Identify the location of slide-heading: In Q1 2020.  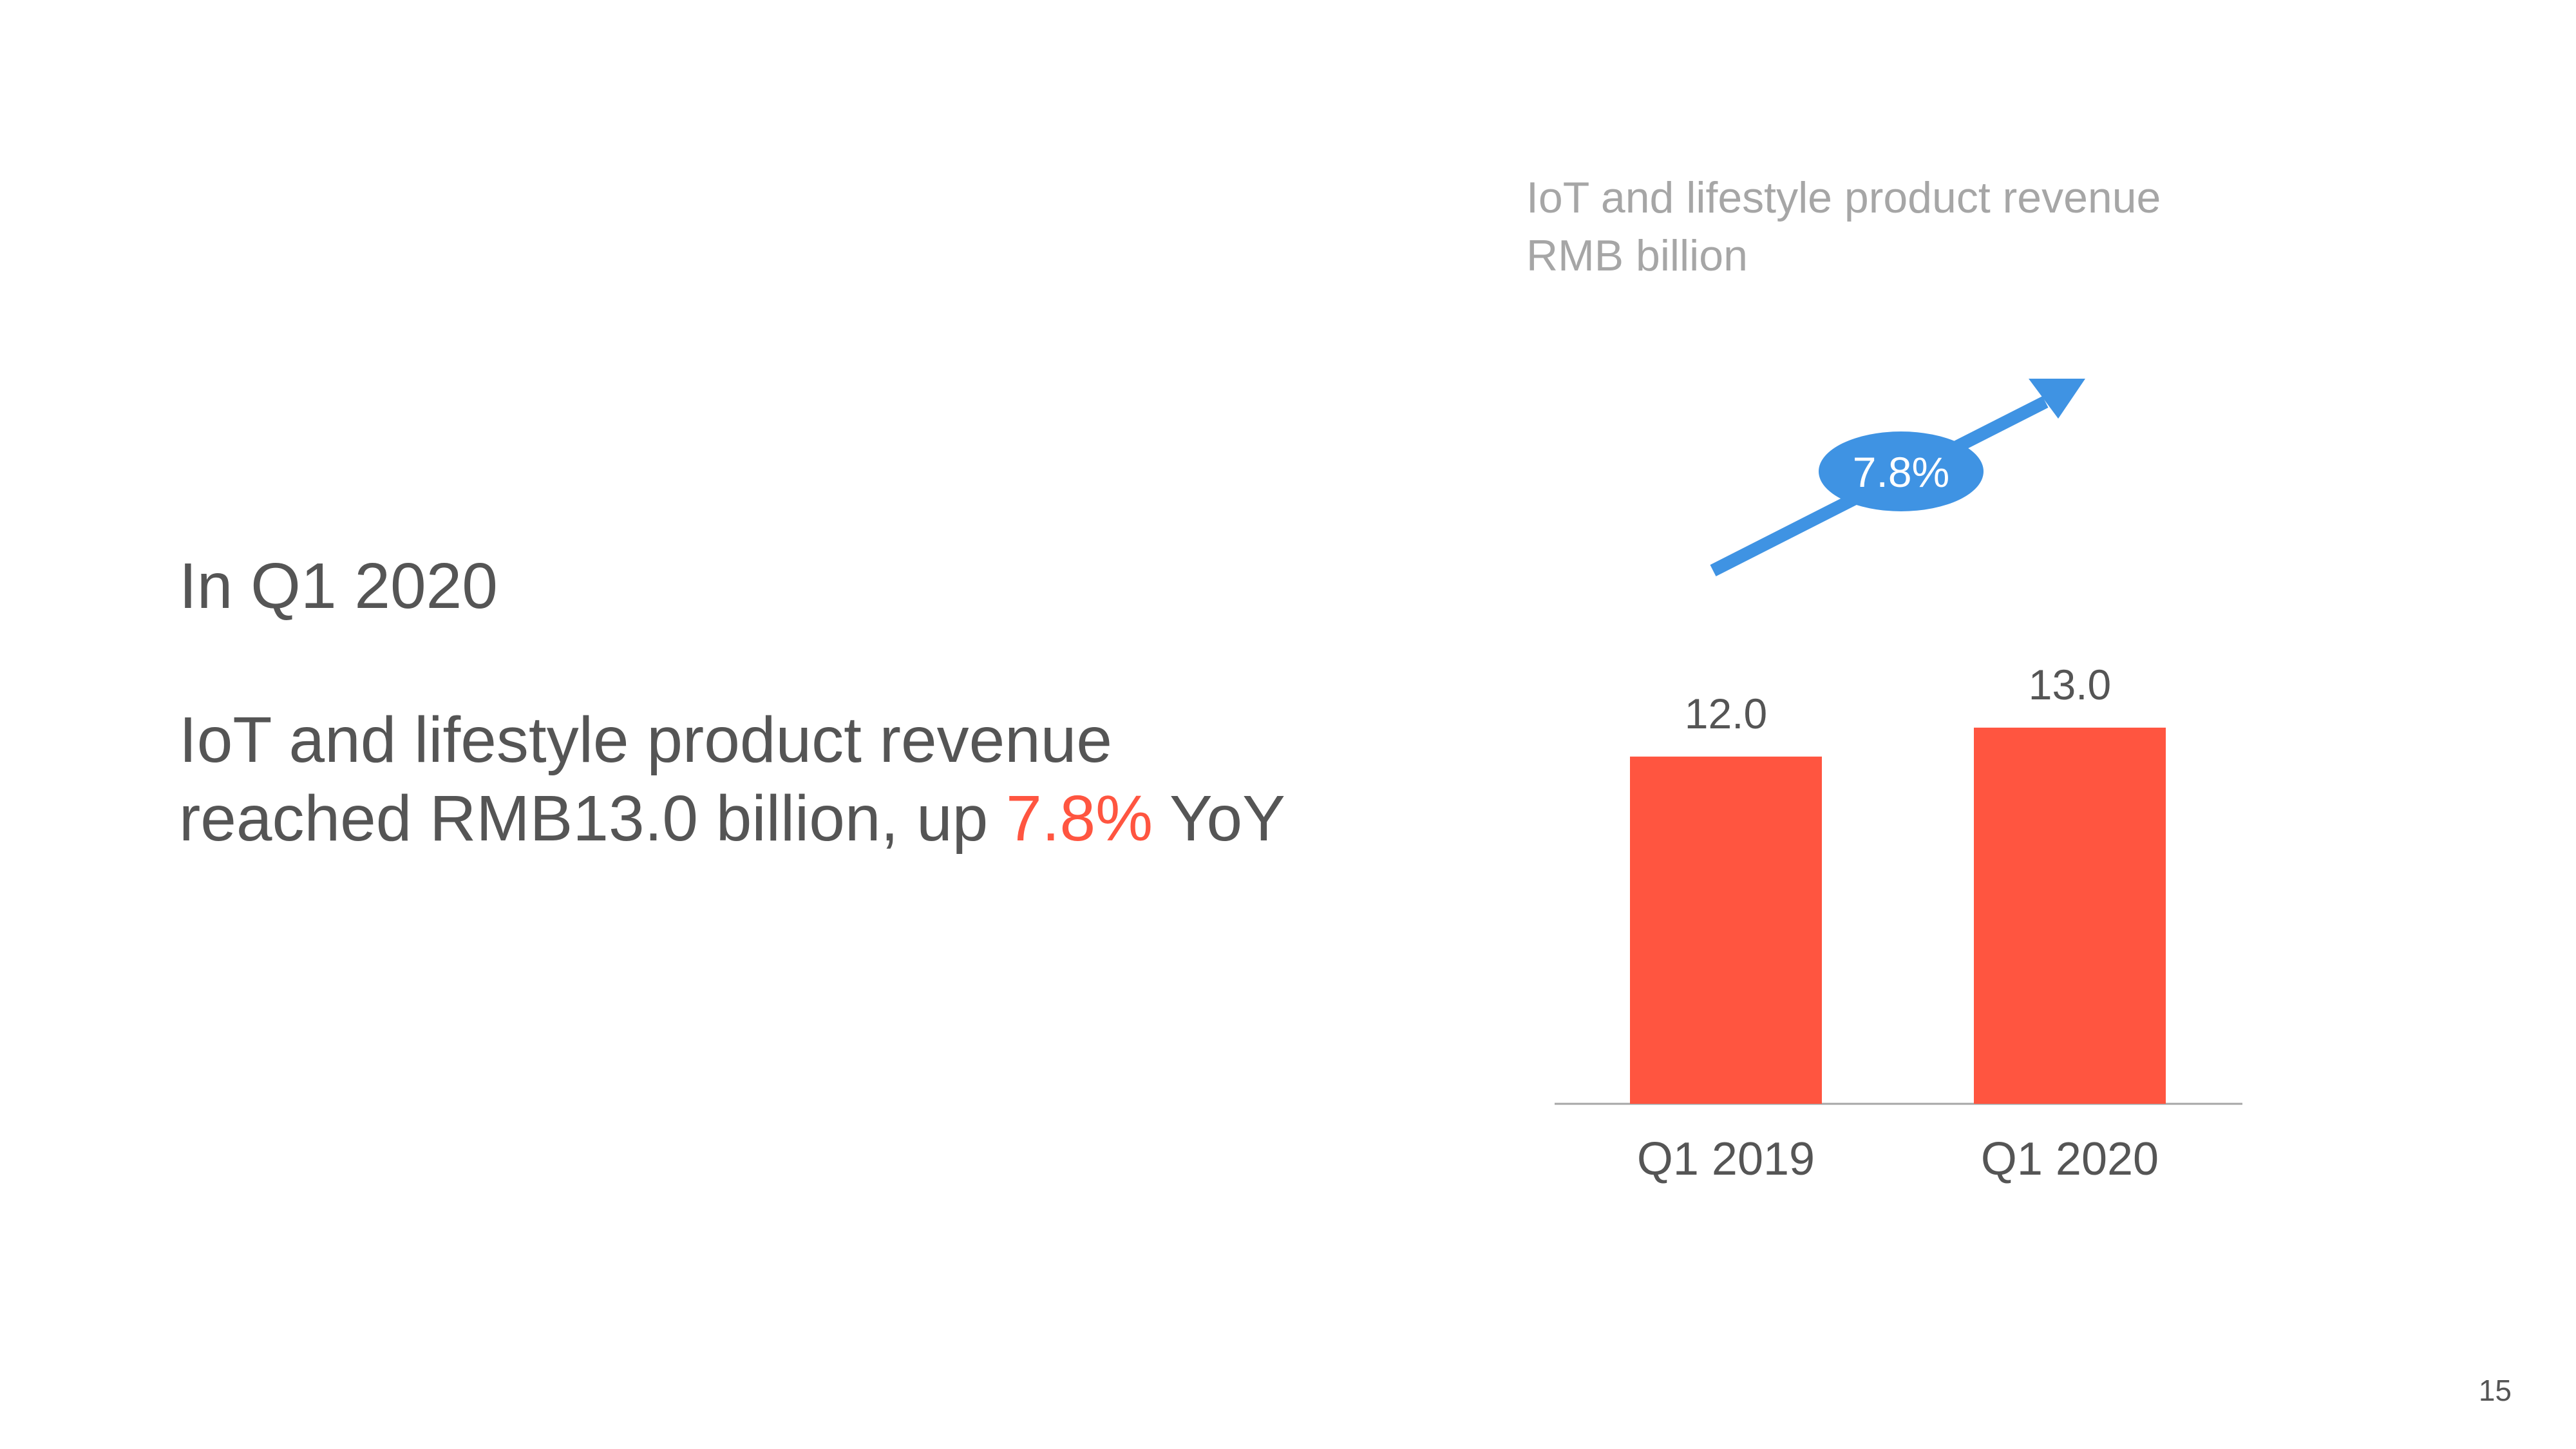
(338, 586).